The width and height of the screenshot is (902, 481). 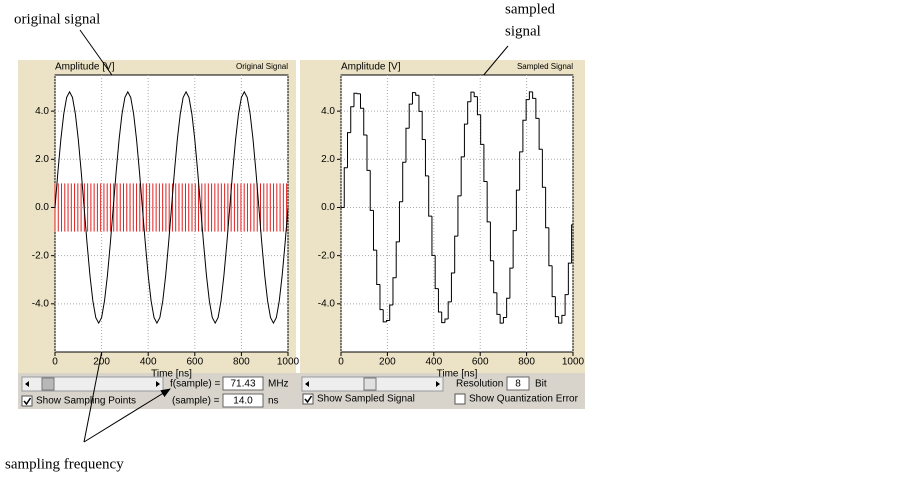 What do you see at coordinates (457, 213) in the screenshot?
I see `plot-area` at bounding box center [457, 213].